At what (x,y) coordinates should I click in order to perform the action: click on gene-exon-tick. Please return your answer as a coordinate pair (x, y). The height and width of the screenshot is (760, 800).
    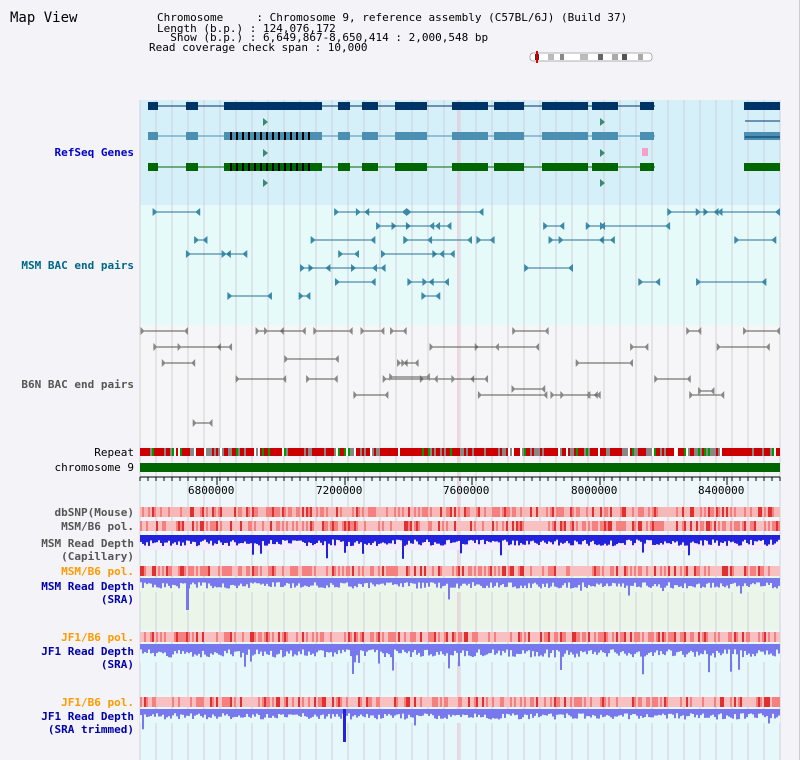
    Looking at the image, I should click on (291, 136).